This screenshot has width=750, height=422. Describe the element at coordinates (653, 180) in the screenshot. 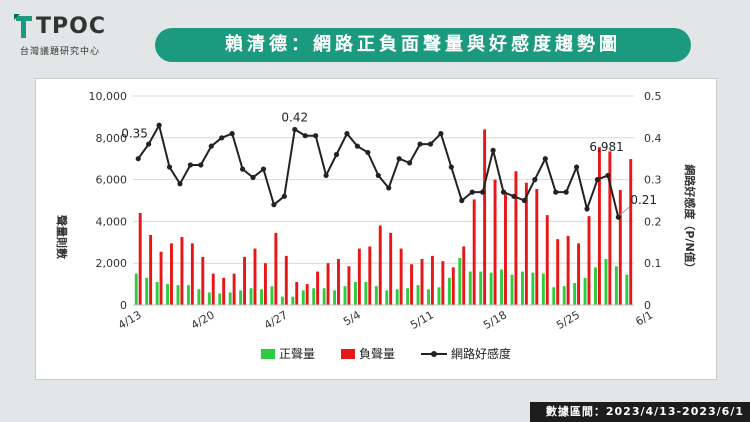

I see `y2-tick-label: 0.3` at that location.